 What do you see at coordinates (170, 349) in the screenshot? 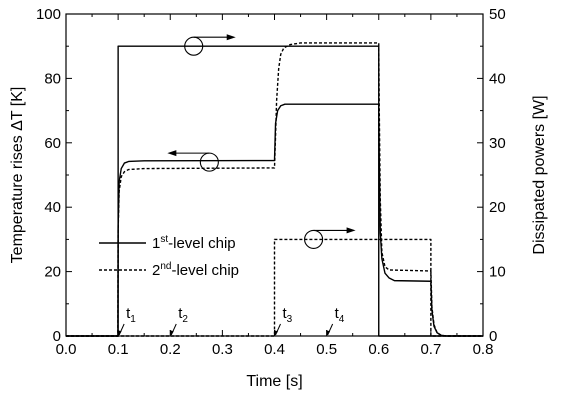
I see `x-tick-label: 0.2` at bounding box center [170, 349].